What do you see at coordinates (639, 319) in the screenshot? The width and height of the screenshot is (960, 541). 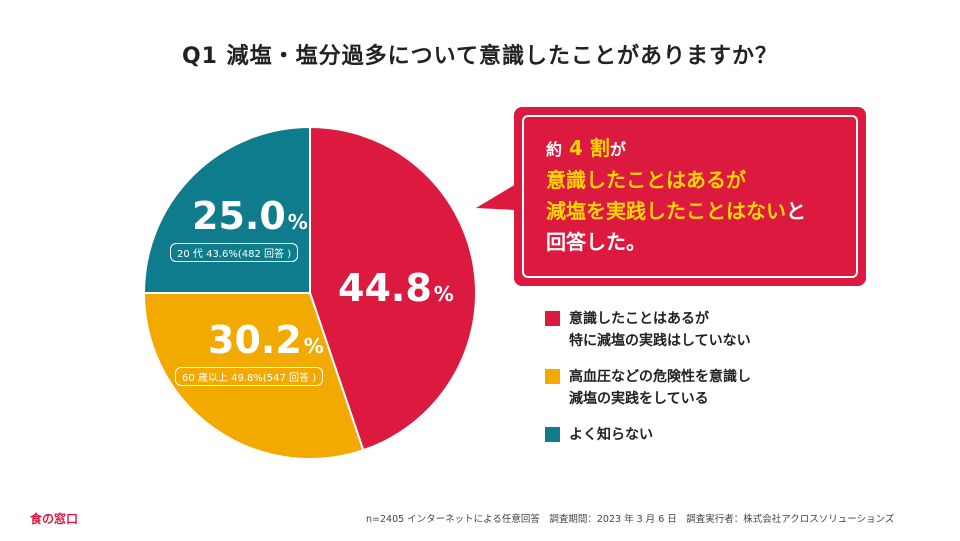 I see `legend-label-line1: 意識したことはあるが` at bounding box center [639, 319].